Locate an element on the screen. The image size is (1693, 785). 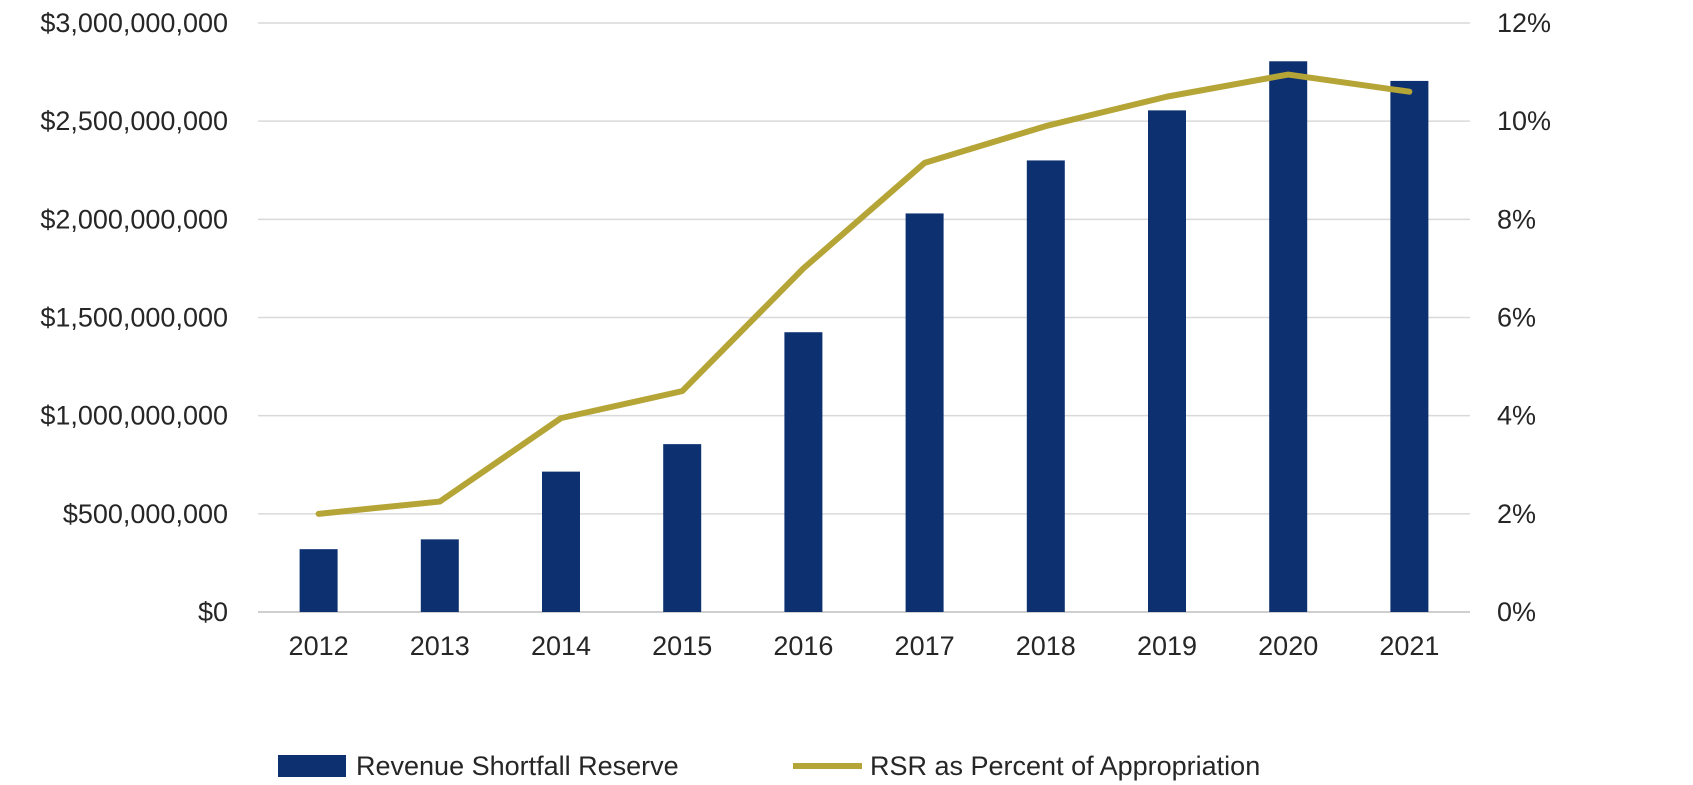
right-tick-label: 2% is located at coordinates (1516, 514).